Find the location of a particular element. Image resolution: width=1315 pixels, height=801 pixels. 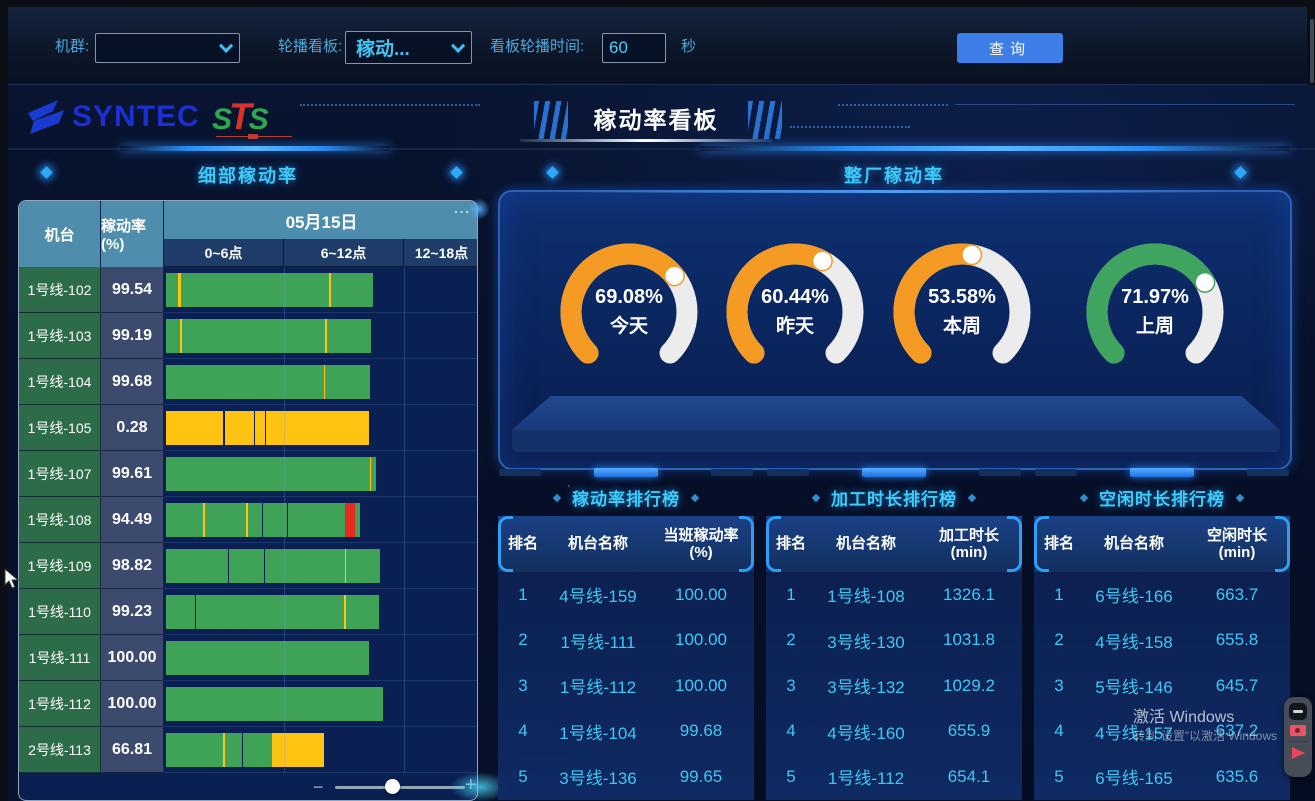

utilization-rate: 66.81 is located at coordinates (132, 750).